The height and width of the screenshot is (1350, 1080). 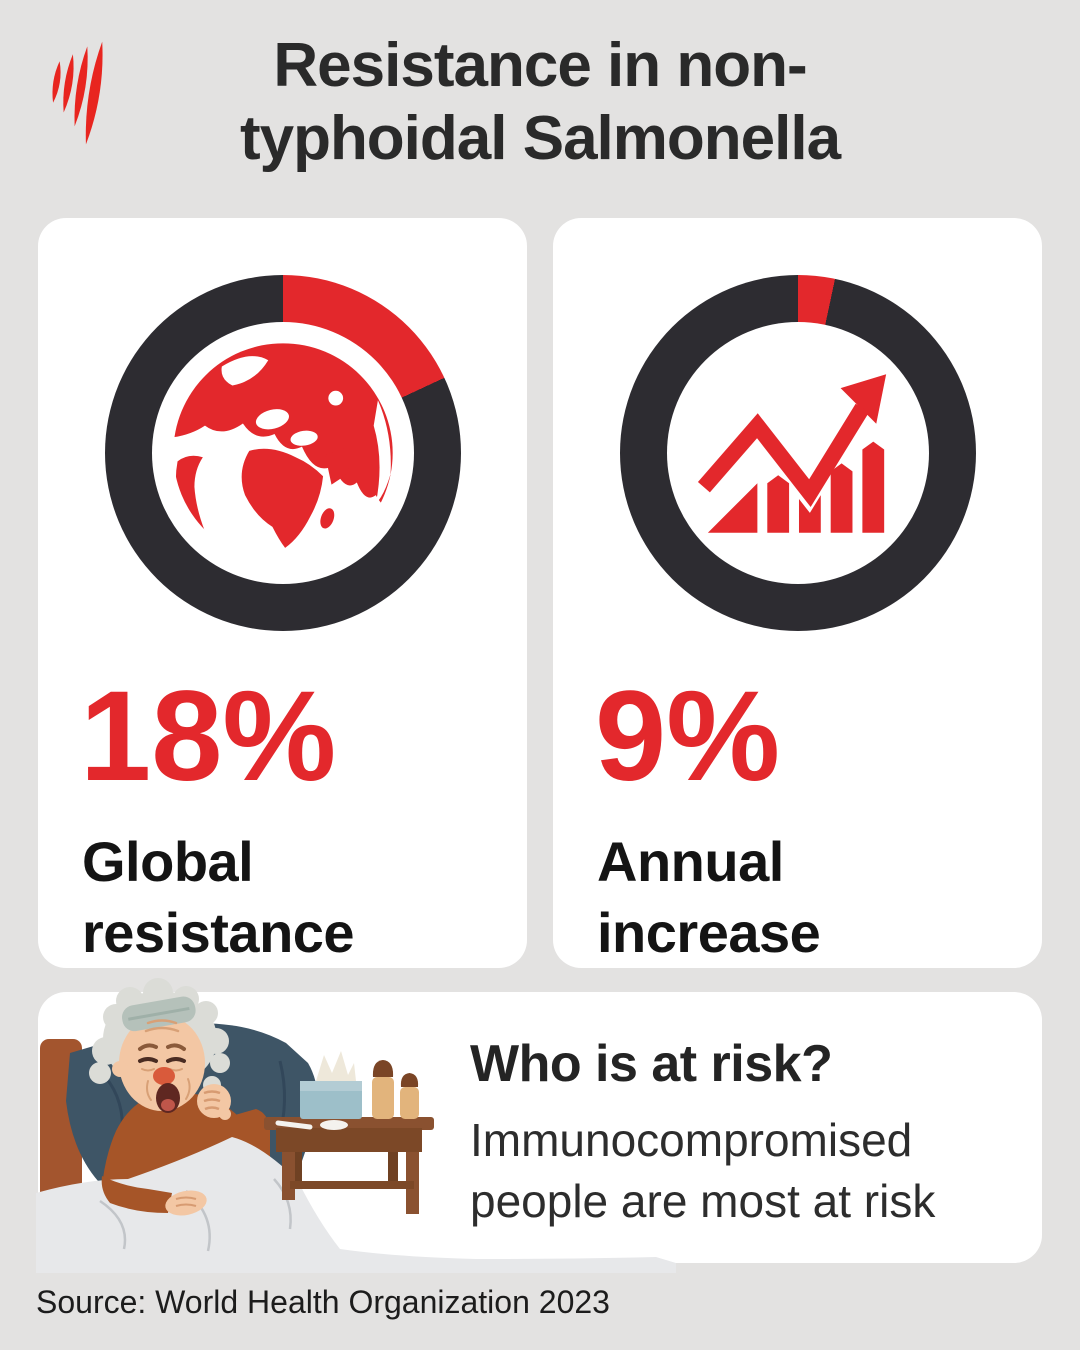 What do you see at coordinates (77, 93) in the screenshot?
I see `sbs-logo-icon` at bounding box center [77, 93].